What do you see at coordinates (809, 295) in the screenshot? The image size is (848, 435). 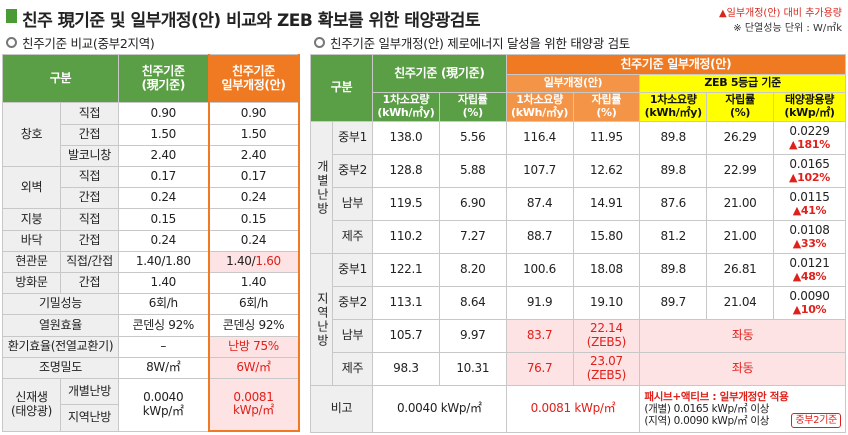 I see `pv-value: 0.0090` at bounding box center [809, 295].